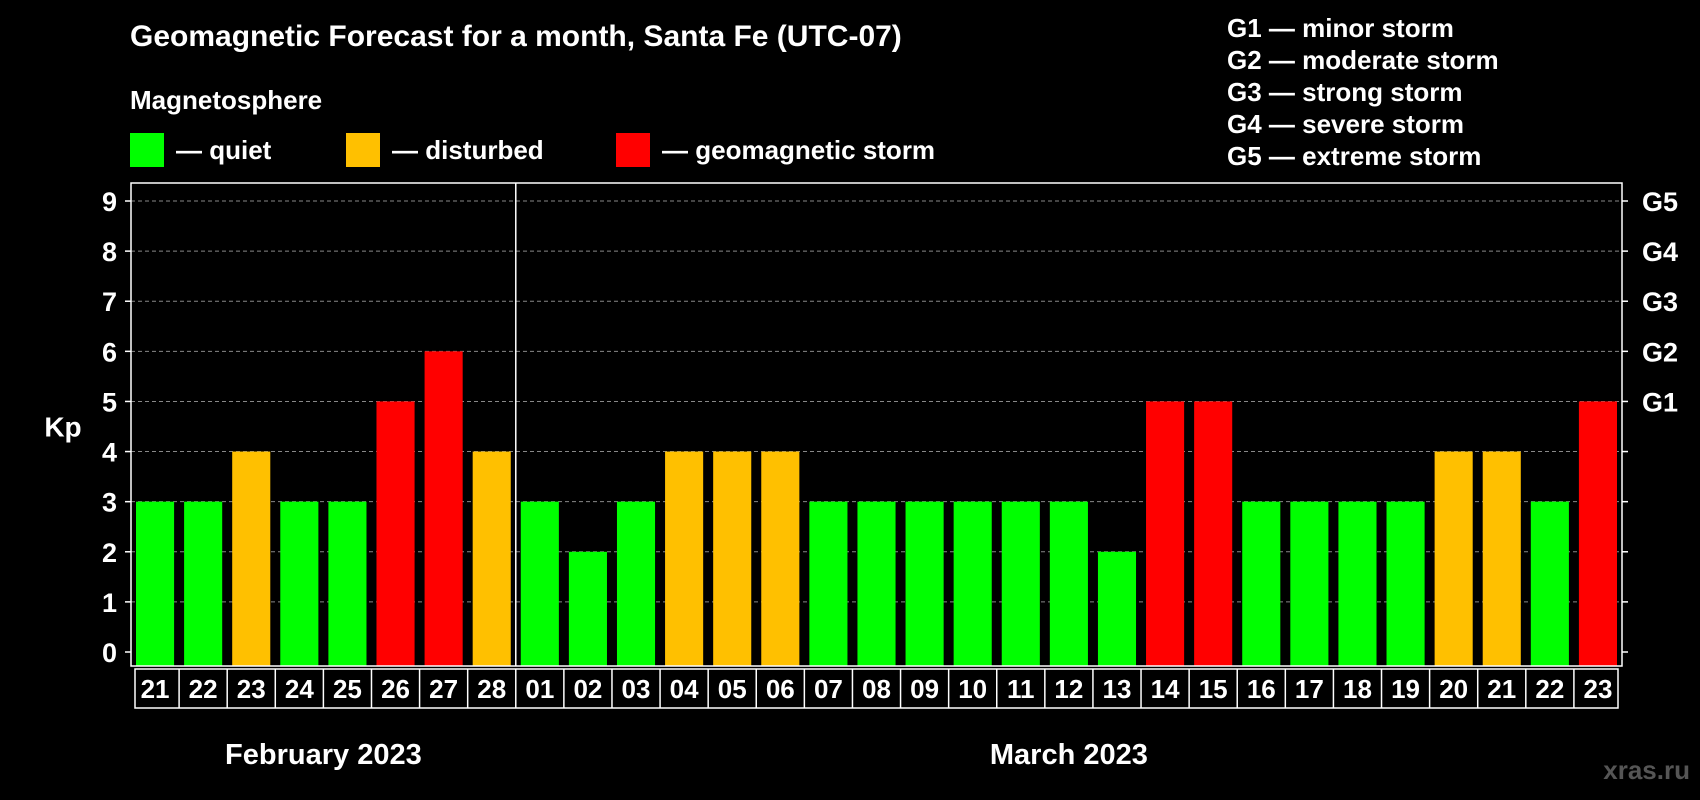 The height and width of the screenshot is (800, 1700). What do you see at coordinates (109, 553) in the screenshot?
I see `y-tick-label-2: 2` at bounding box center [109, 553].